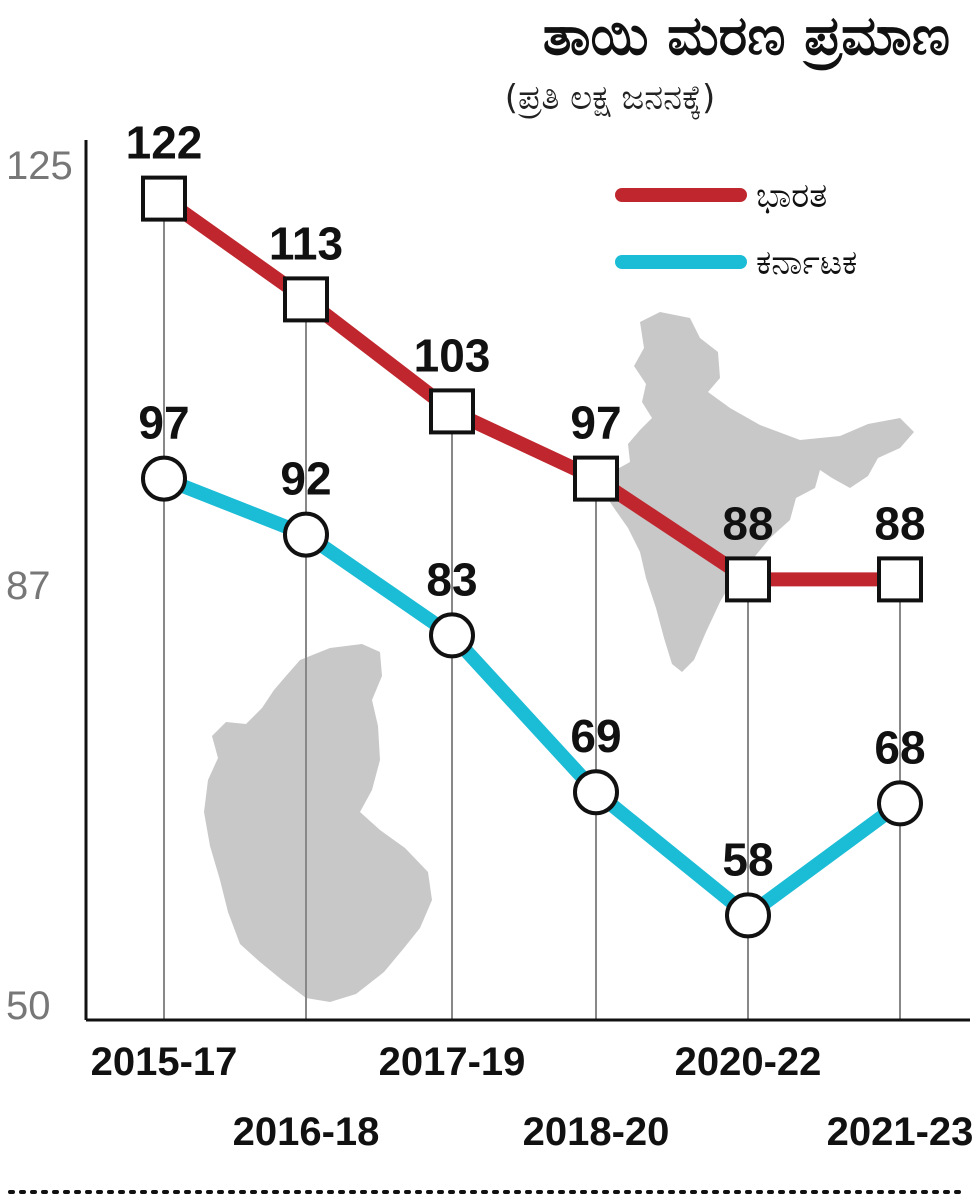 Image resolution: width=976 pixels, height=1200 pixels. What do you see at coordinates (305, 479) in the screenshot?
I see `data-label: 92` at bounding box center [305, 479].